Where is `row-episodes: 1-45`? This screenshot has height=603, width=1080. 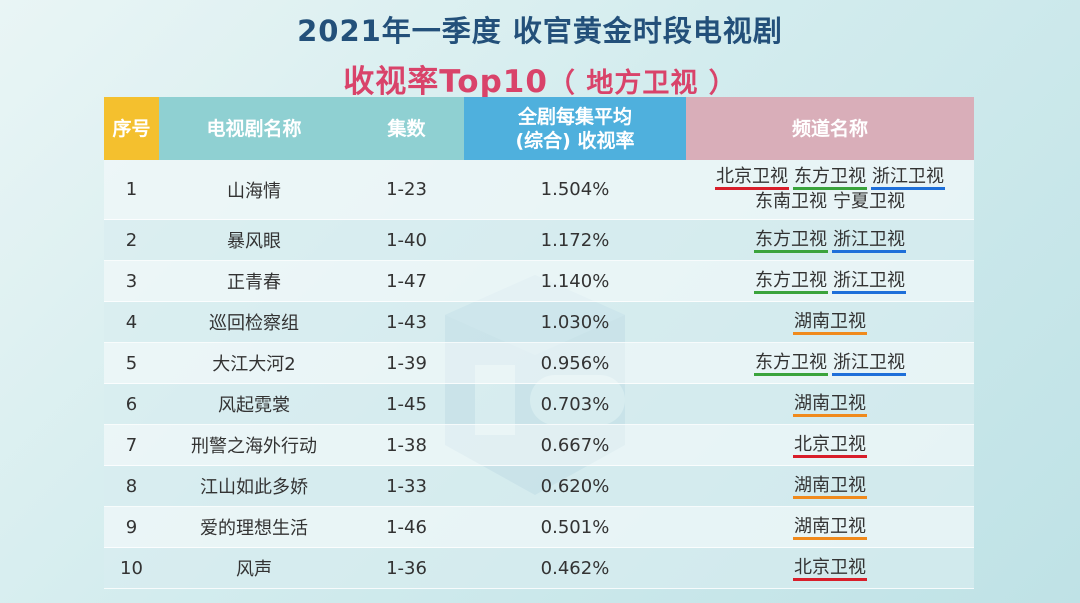 row-episodes: 1-45 is located at coordinates (406, 404).